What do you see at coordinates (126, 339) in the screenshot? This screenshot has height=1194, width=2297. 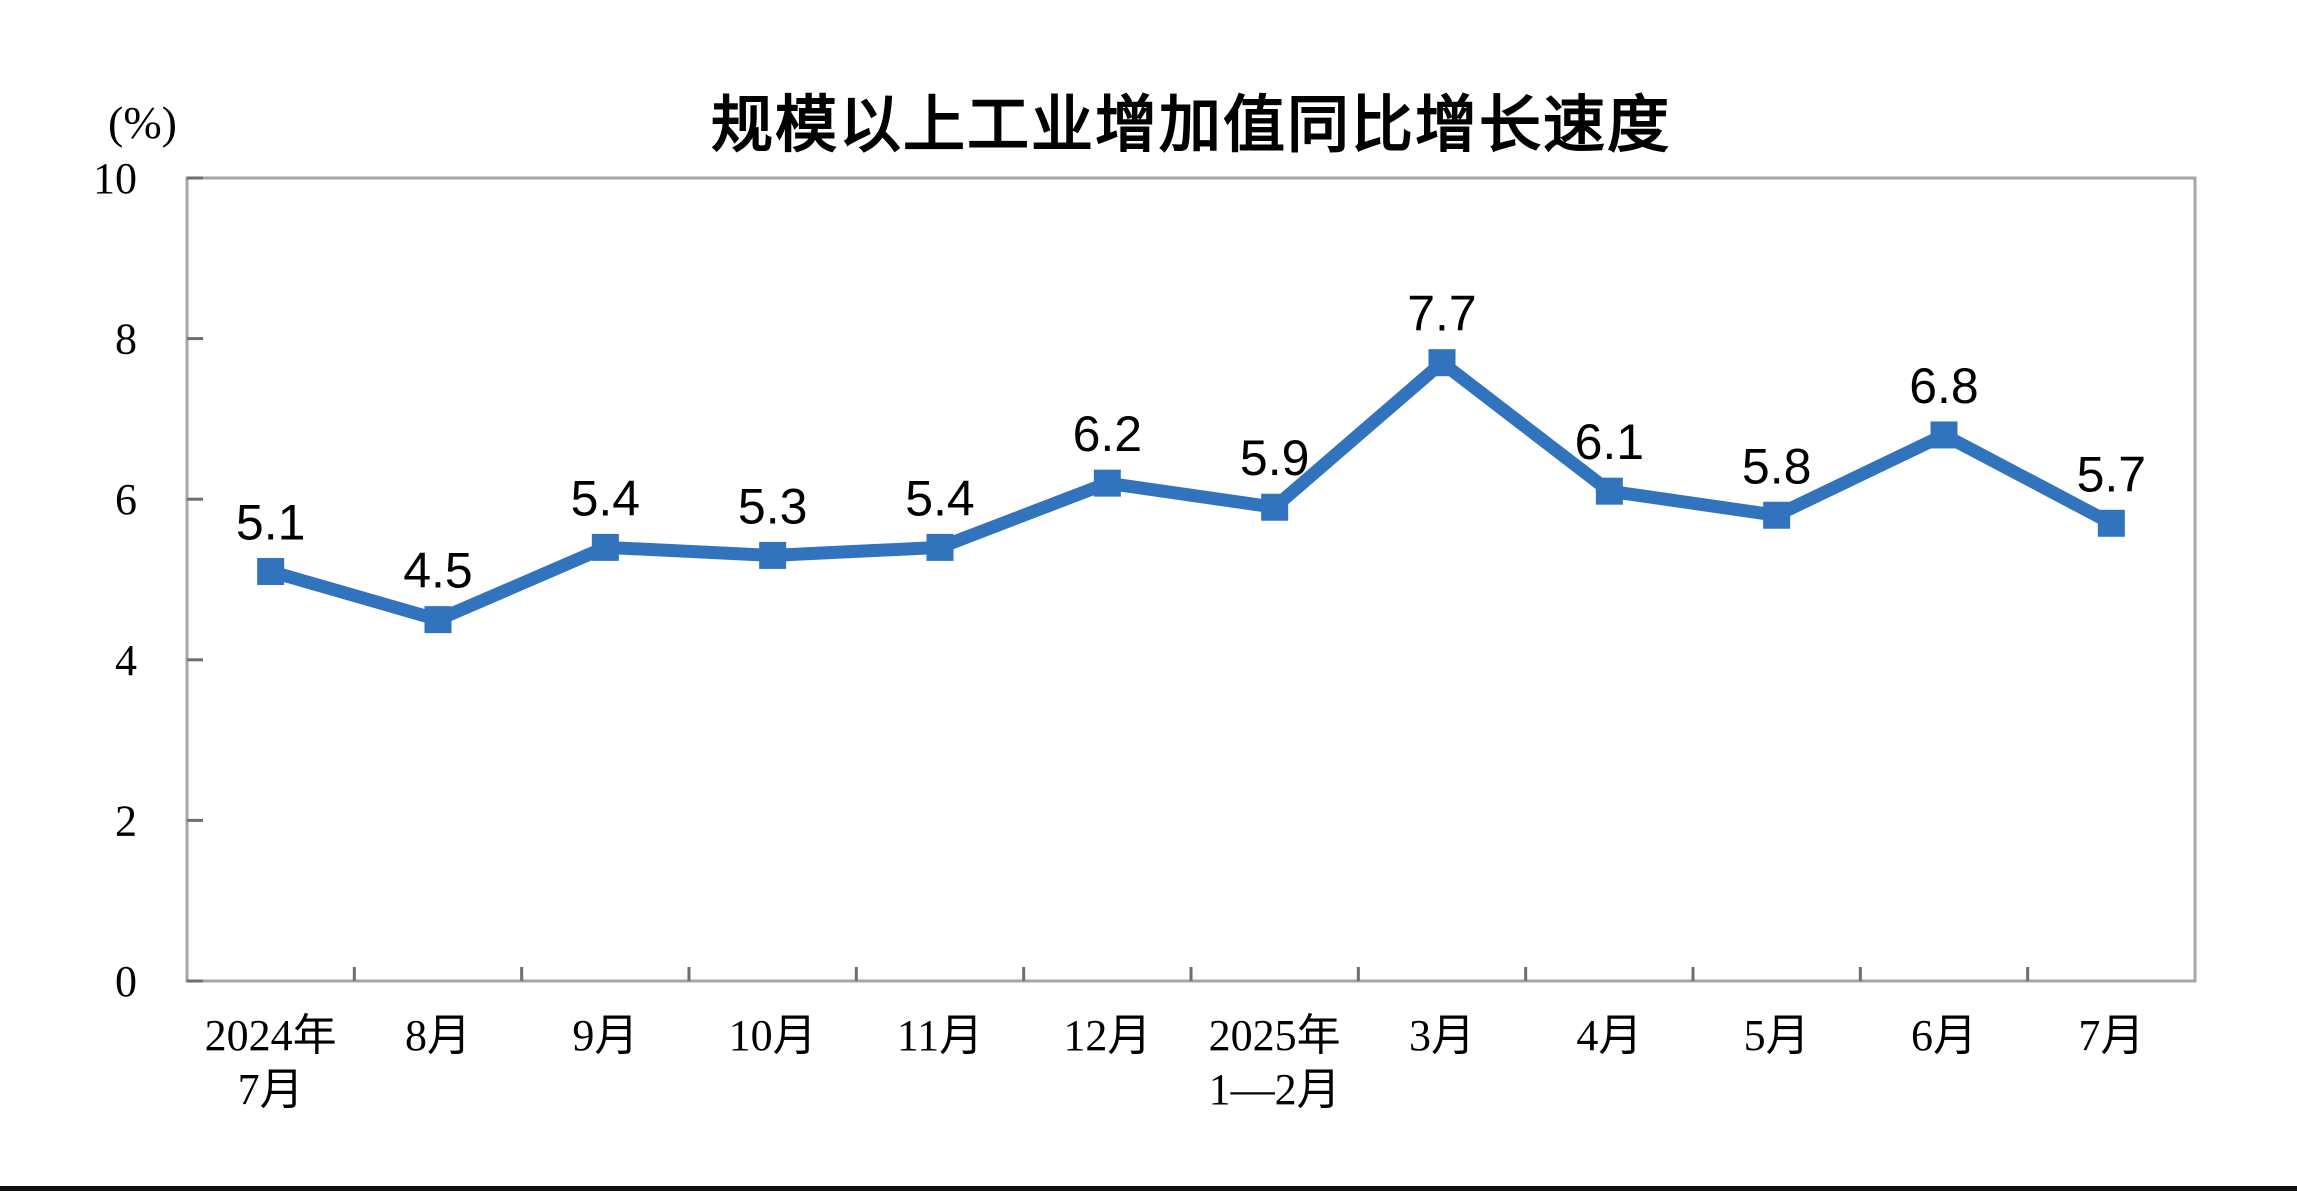 I see `y-axis-tick-label: 8` at bounding box center [126, 339].